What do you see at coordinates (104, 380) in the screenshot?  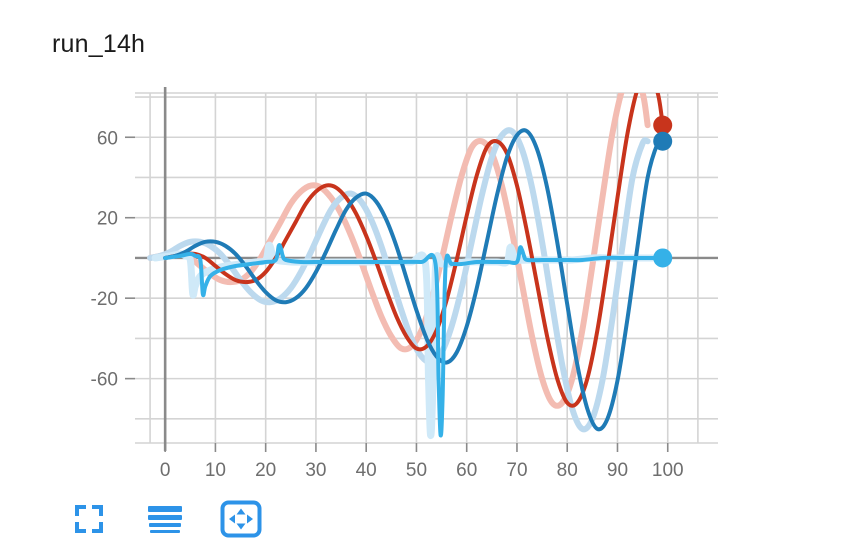 I see `y-tick-label: -60` at bounding box center [104, 380].